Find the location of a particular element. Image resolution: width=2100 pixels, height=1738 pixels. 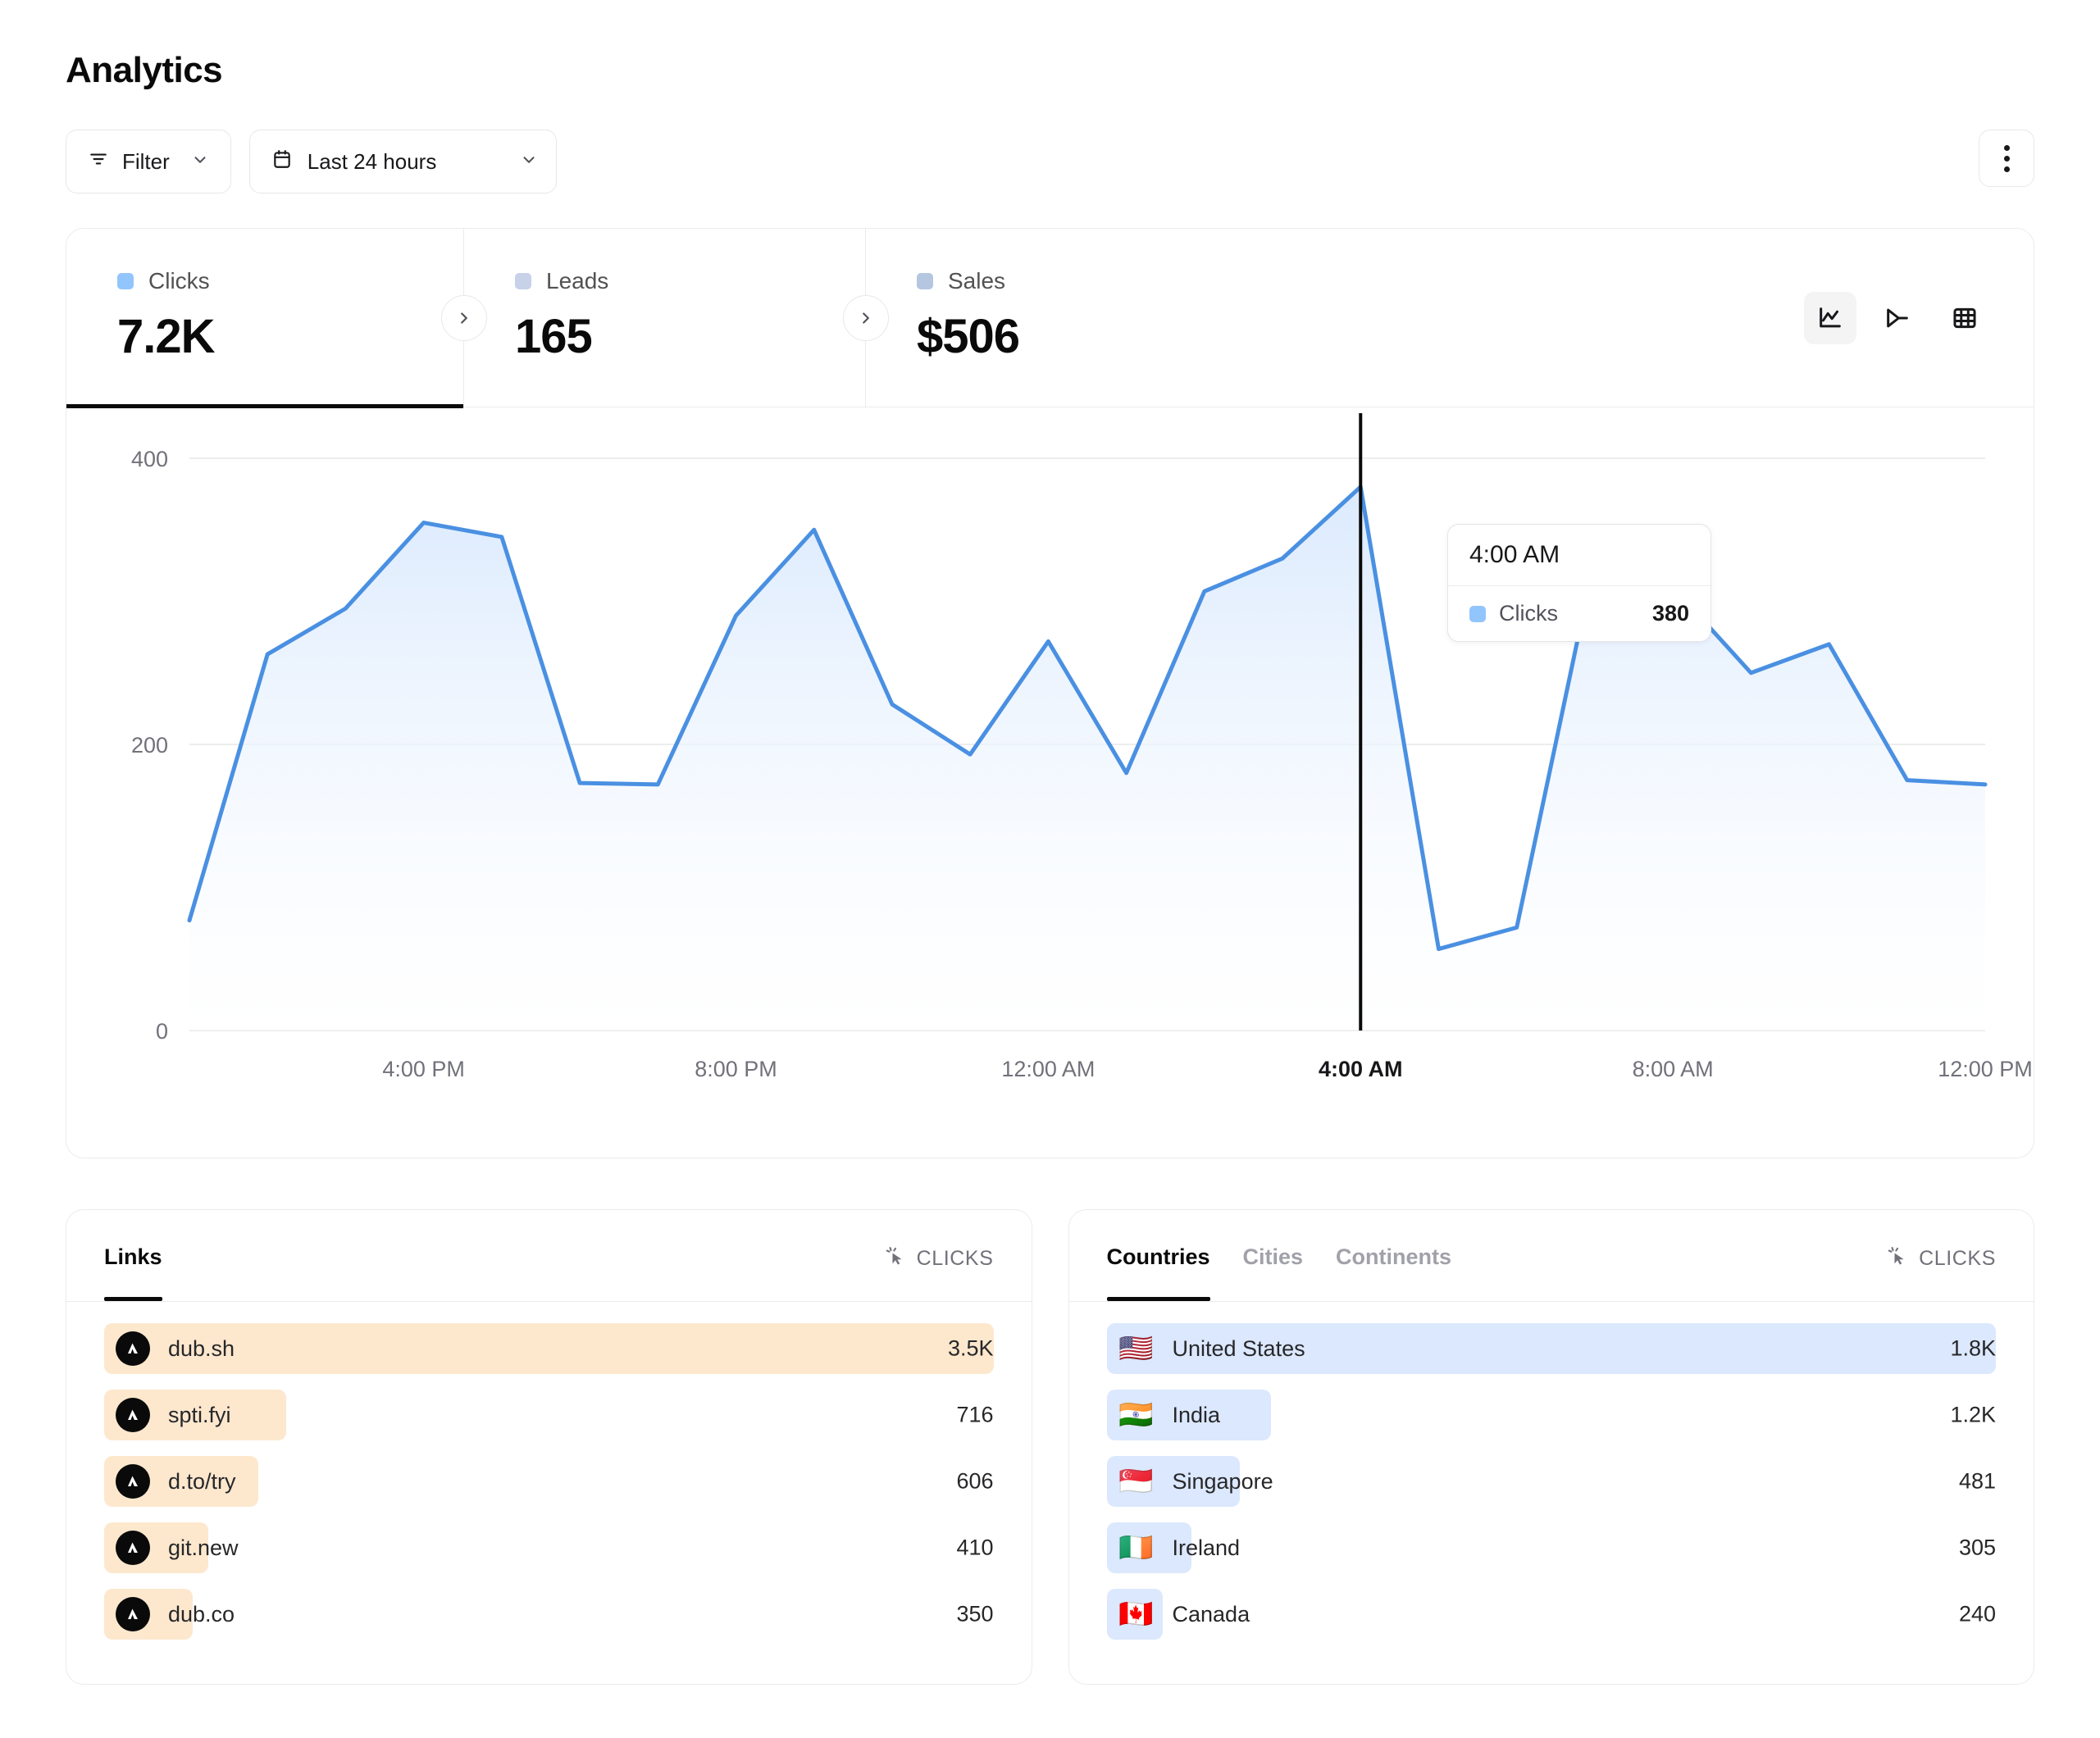

country-flag-icon: 🇨🇦 is located at coordinates (1136, 1614).